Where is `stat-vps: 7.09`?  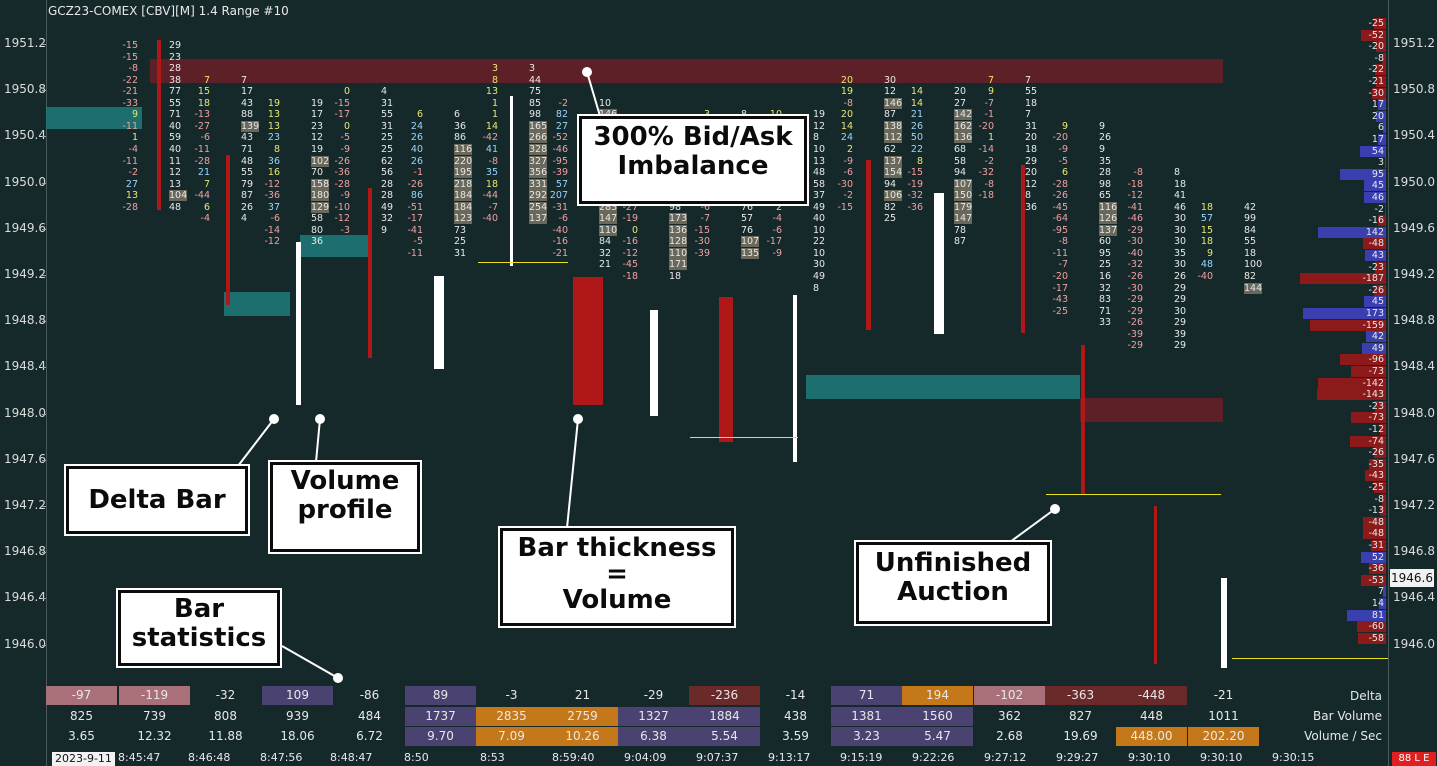 stat-vps: 7.09 is located at coordinates (511, 736).